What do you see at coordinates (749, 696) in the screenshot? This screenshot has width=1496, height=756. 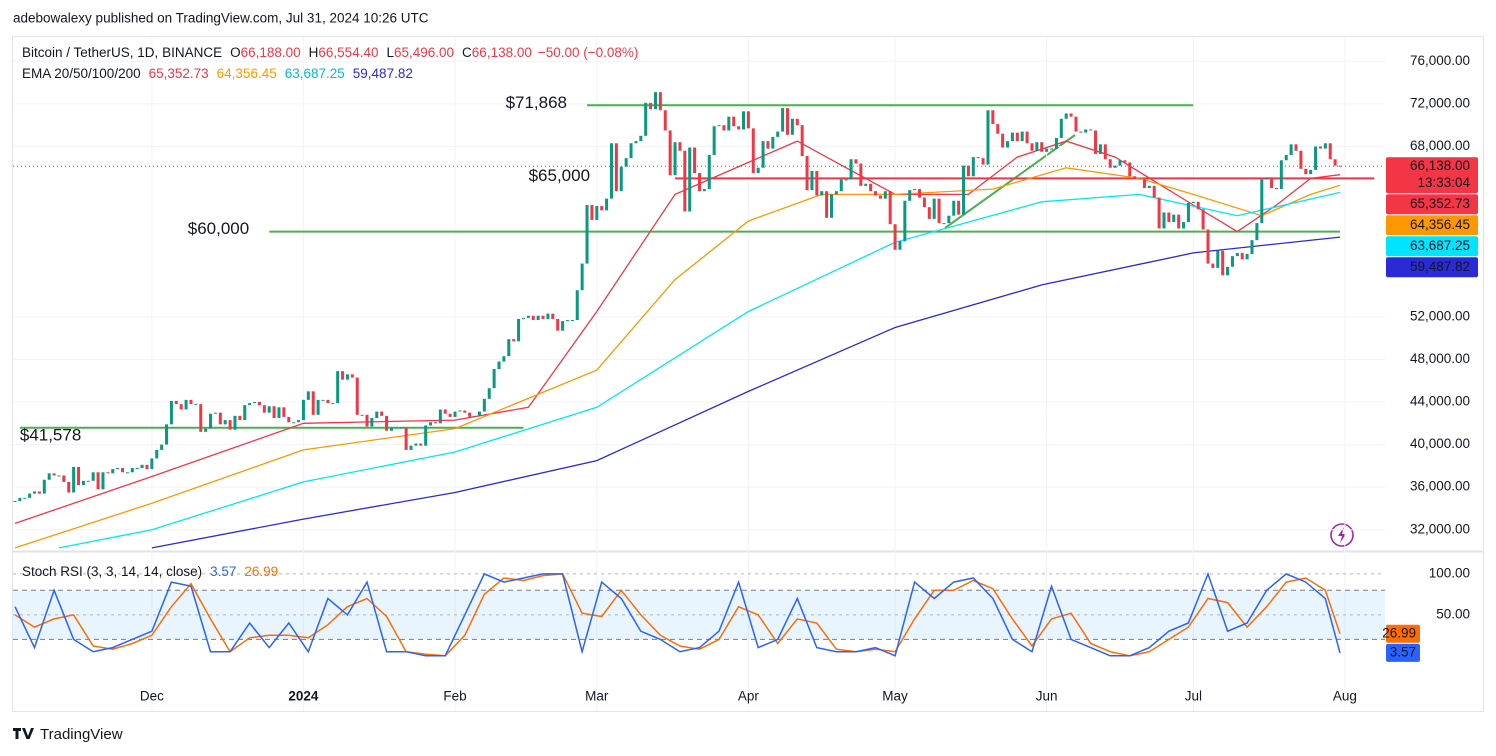 I see `x-tick-label: Apr` at bounding box center [749, 696].